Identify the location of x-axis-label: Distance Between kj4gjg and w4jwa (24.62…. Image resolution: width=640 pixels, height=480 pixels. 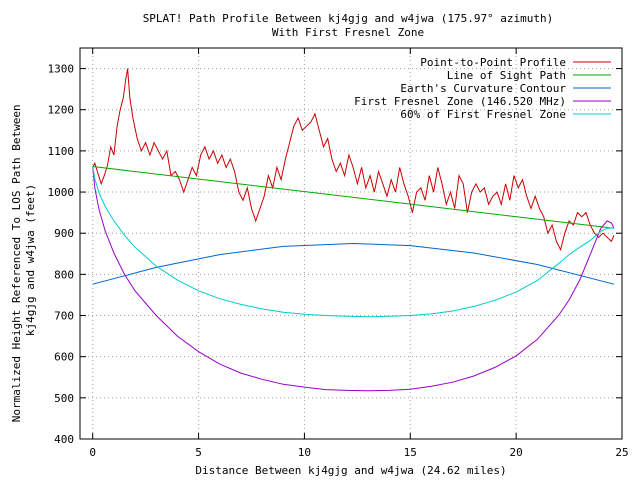
(350, 470).